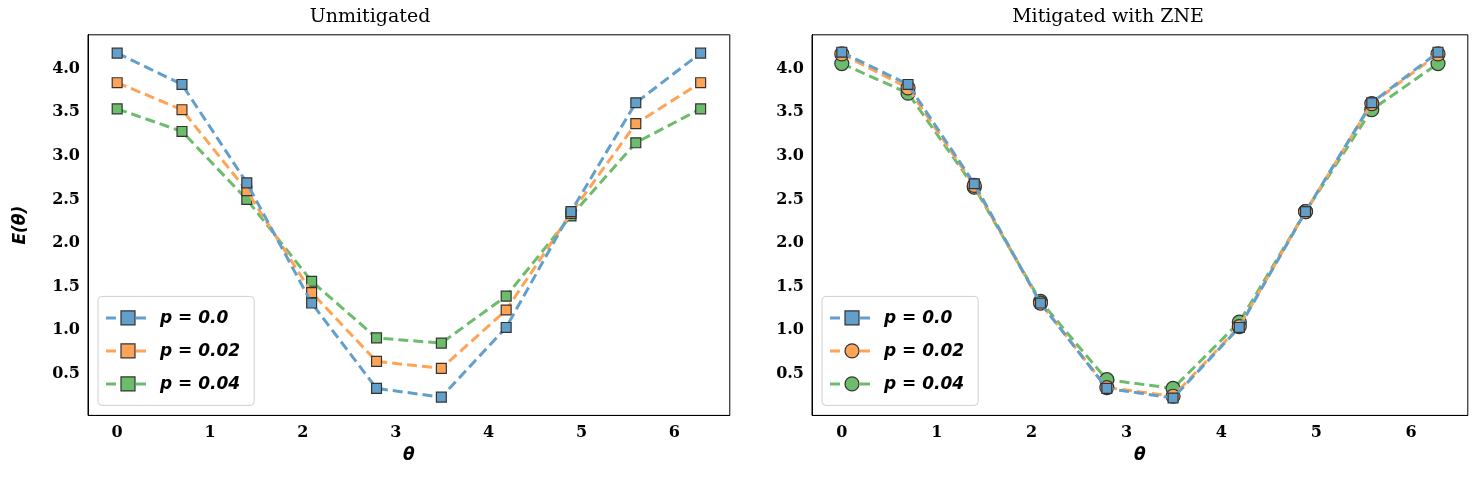  Describe the element at coordinates (18, 225) in the screenshot. I see `y-axis-title: E(θ)` at that location.